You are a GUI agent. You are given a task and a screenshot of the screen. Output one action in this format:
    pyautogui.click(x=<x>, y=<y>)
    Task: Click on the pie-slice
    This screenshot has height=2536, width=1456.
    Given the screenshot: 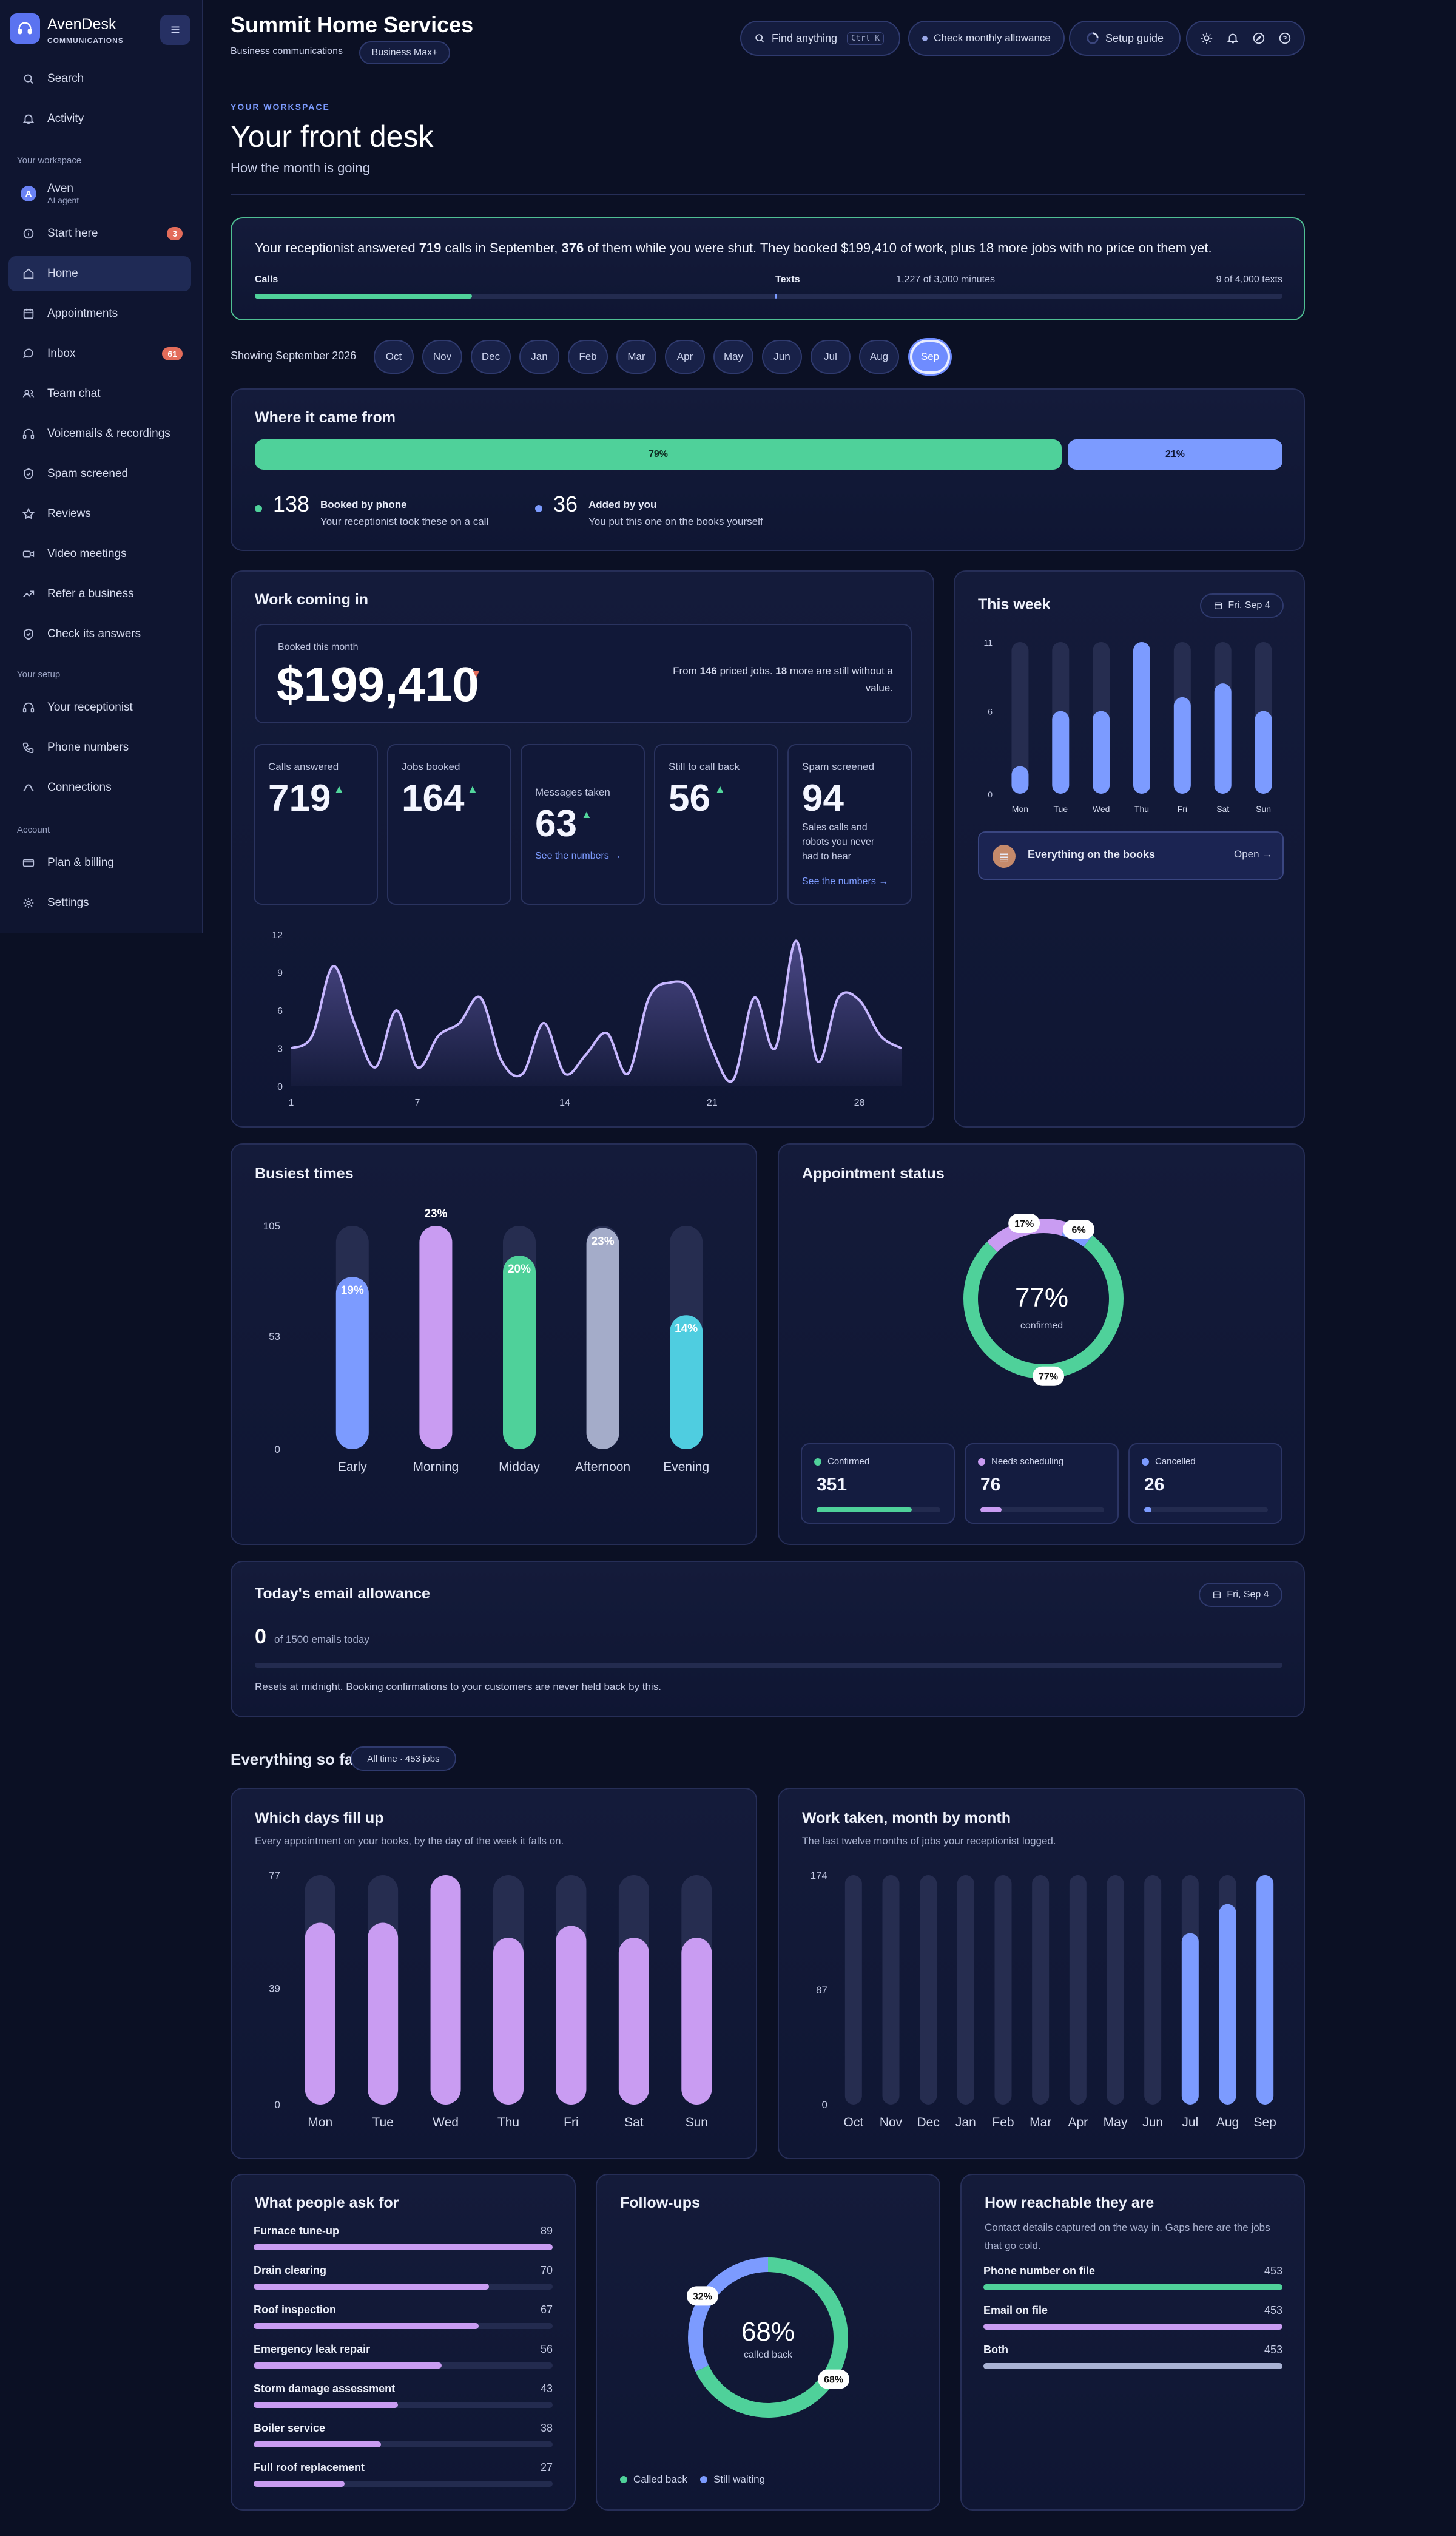 What is the action you would take?
    pyautogui.click(x=768, y=2337)
    